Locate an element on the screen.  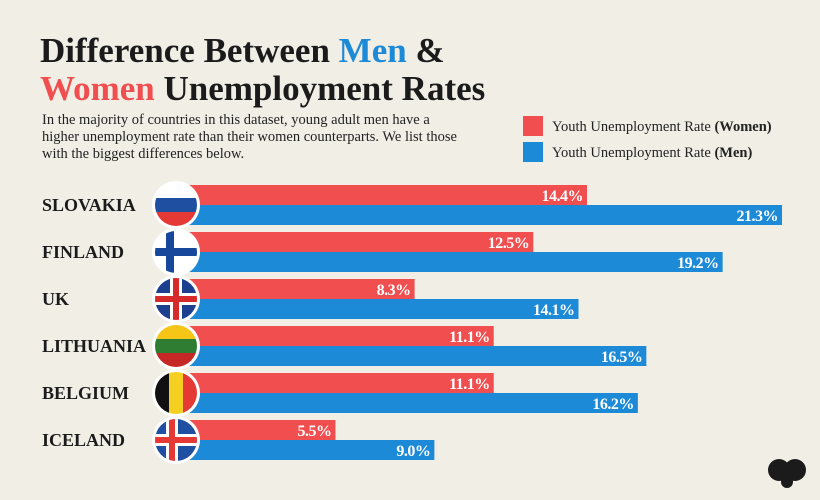
title-text: Difference Between is located at coordinates (189, 50).